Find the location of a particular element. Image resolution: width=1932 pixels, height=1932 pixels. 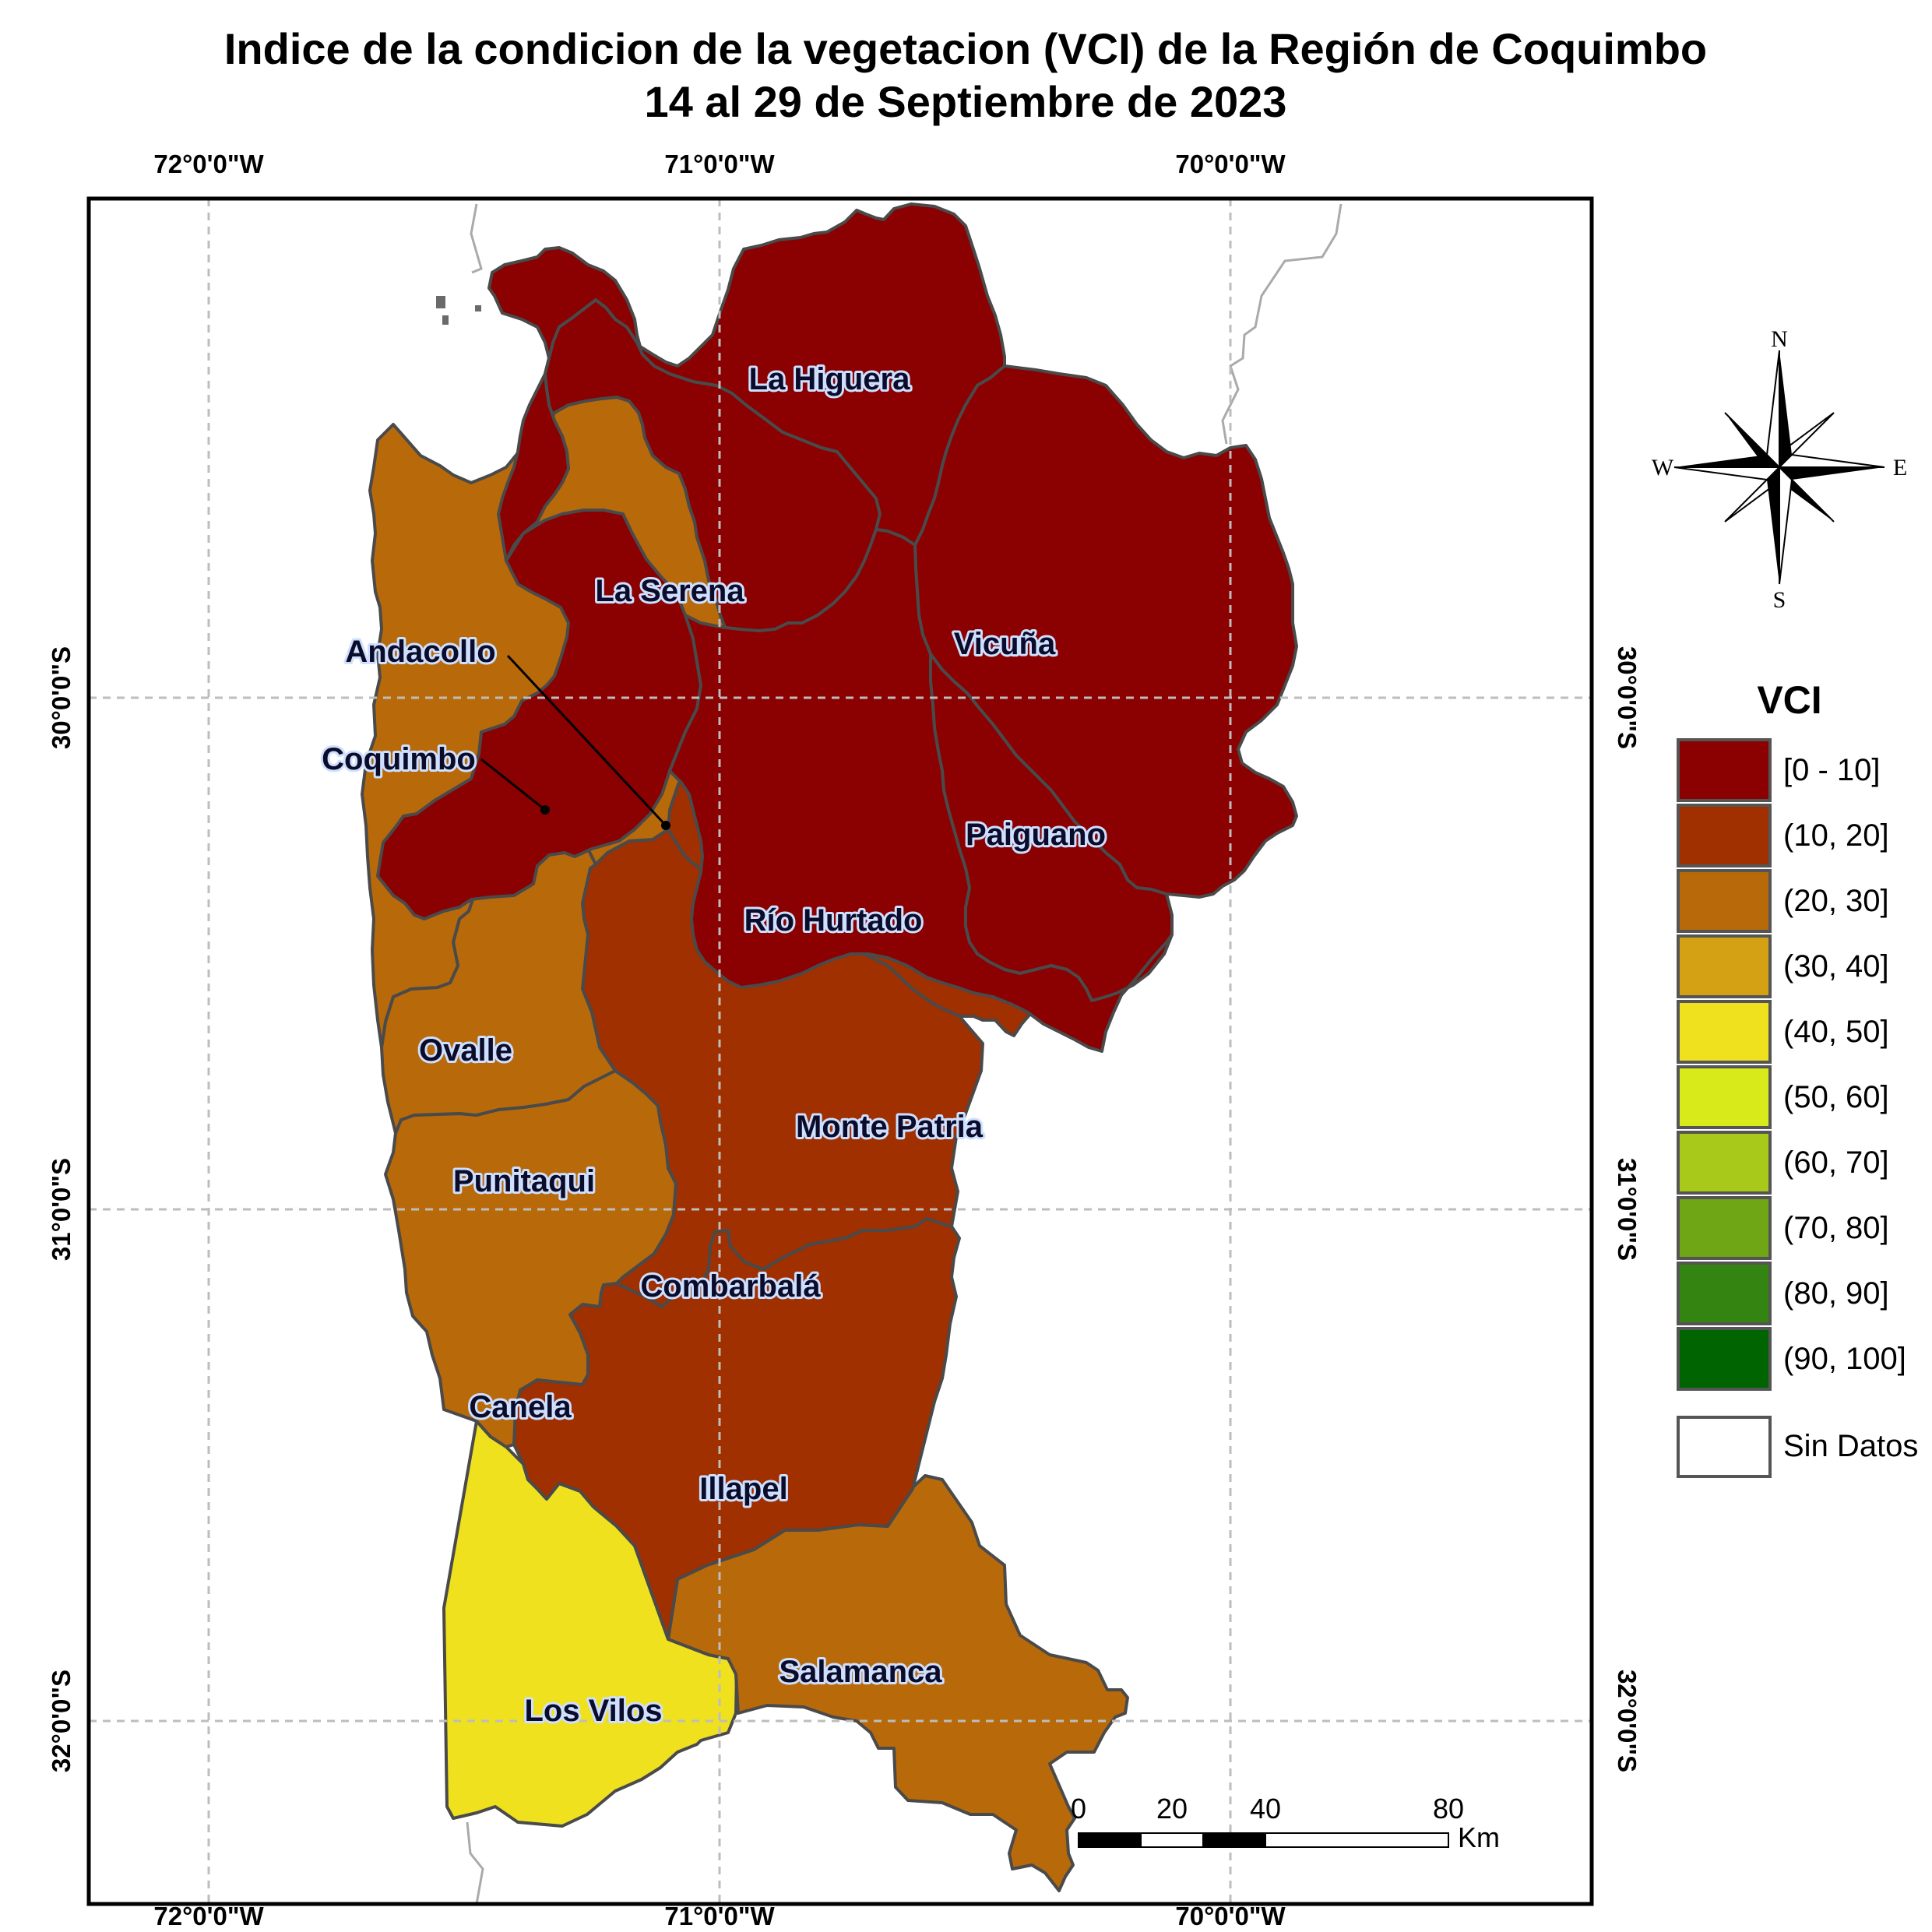

muni-coquimbo is located at coordinates (539, 714).